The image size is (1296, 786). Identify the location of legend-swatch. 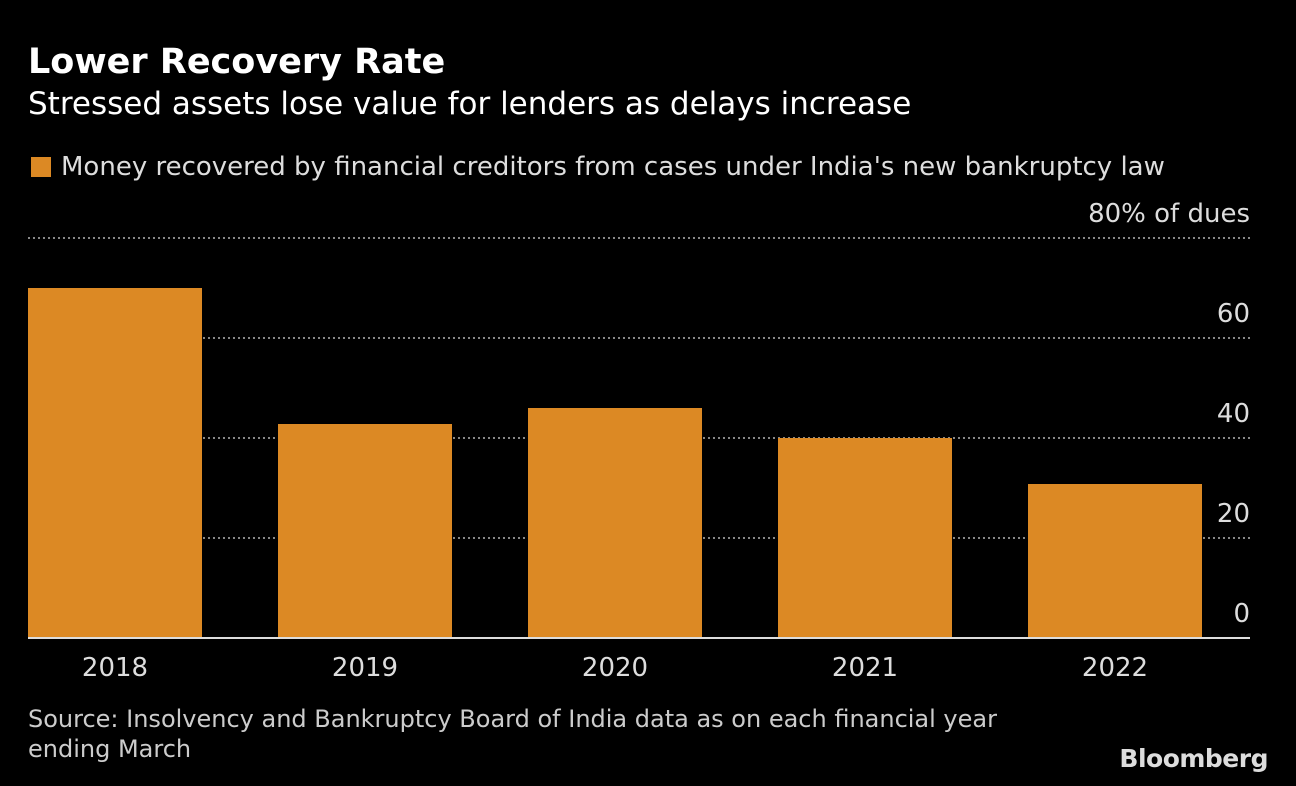
(41, 167).